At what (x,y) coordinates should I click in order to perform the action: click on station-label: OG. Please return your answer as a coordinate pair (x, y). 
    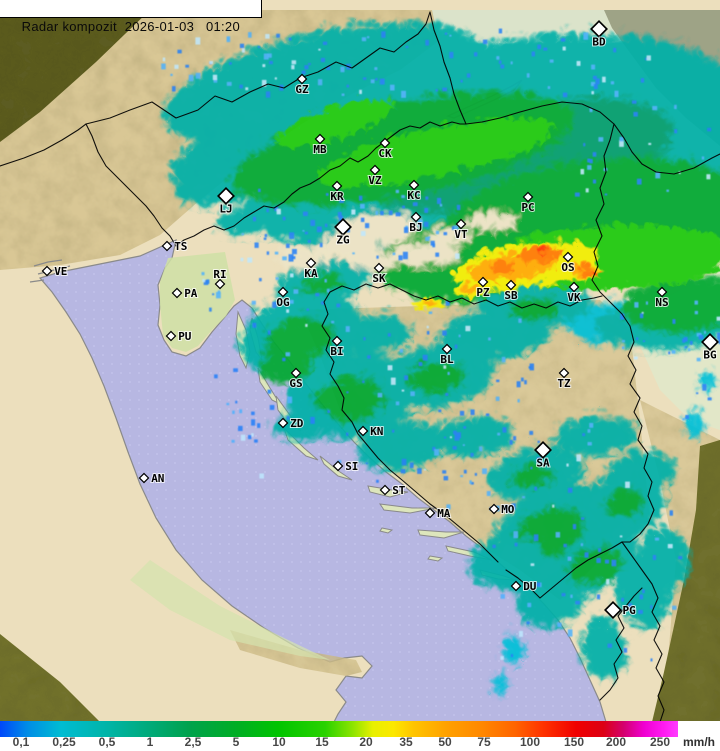
    Looking at the image, I should click on (283, 302).